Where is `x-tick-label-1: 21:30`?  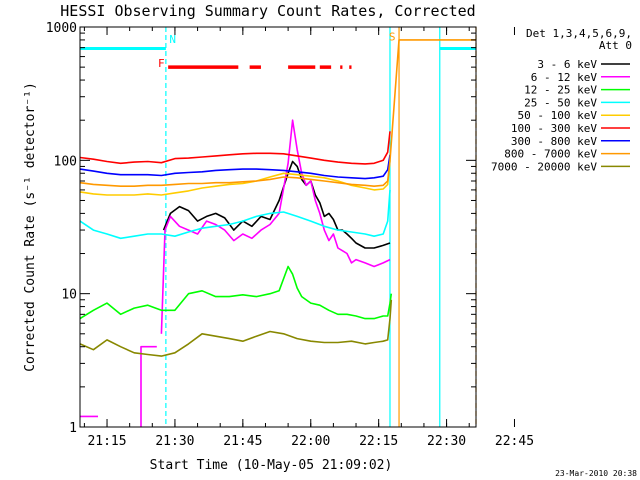
x-tick-label-1: 21:30 is located at coordinates (174, 441).